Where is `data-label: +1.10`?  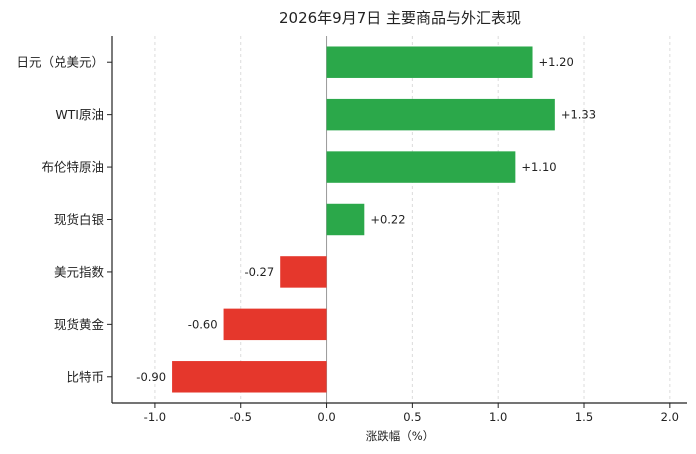
data-label: +1.10 is located at coordinates (538, 167).